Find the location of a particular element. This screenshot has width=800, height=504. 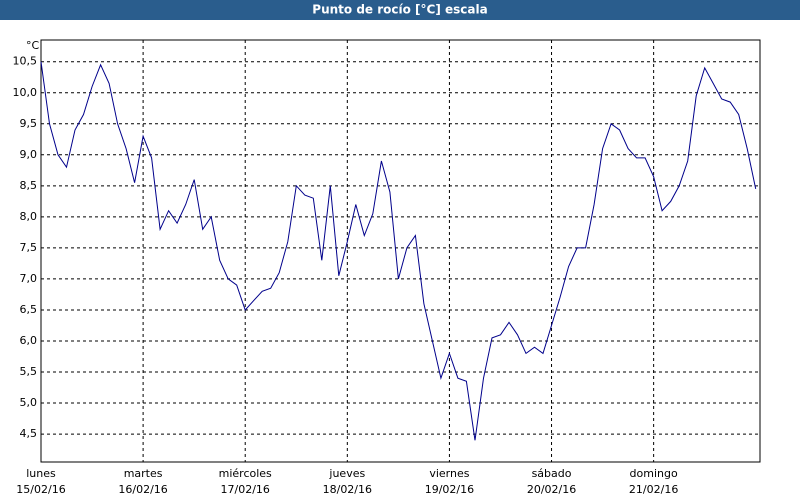

x-tick-date: 19/02/16 is located at coordinates (449, 489).